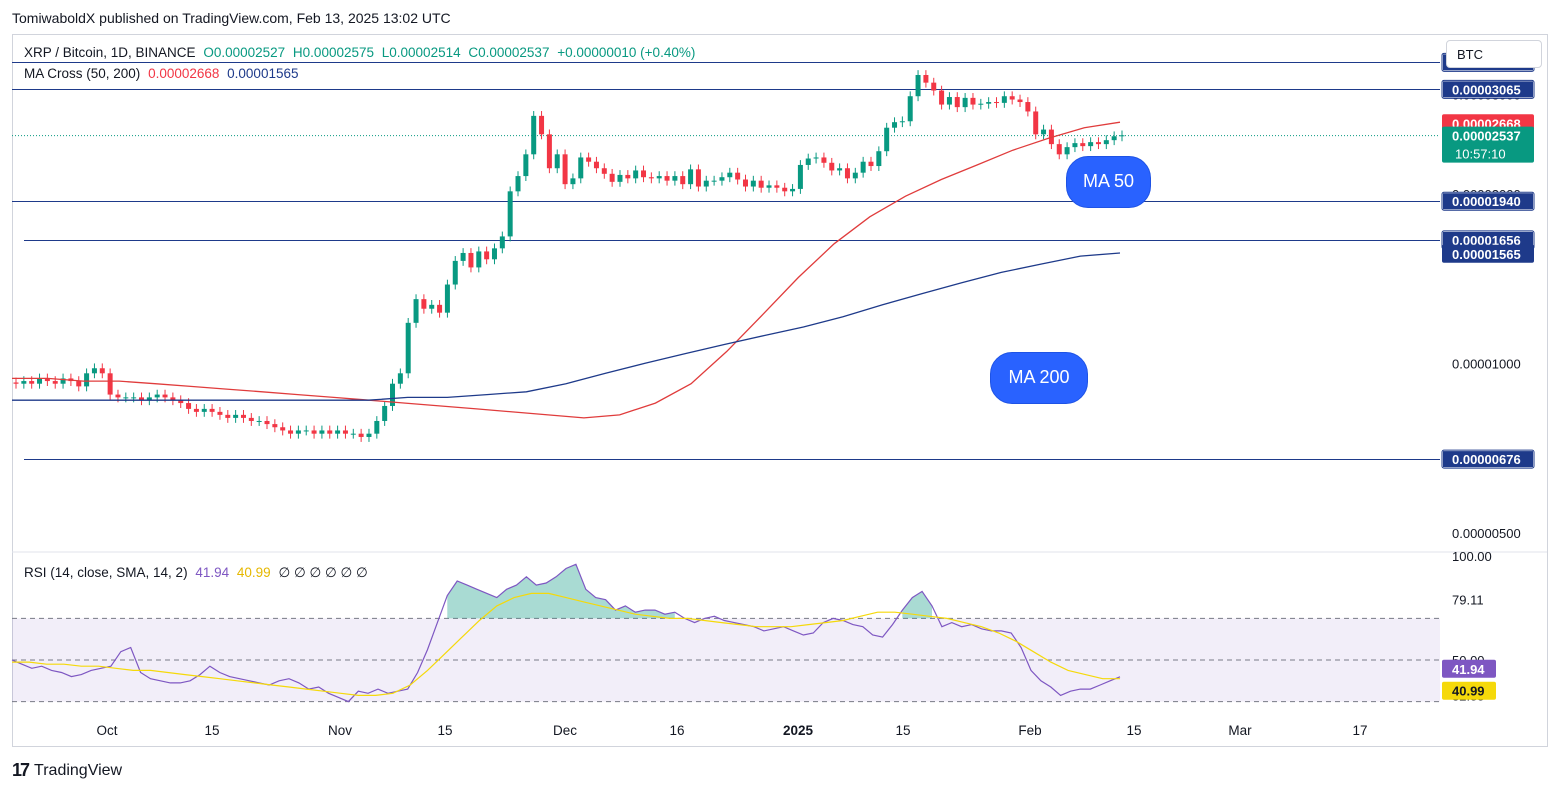 The width and height of the screenshot is (1561, 792). I want to click on ma200-legend-value: 0.00001565, so click(263, 73).